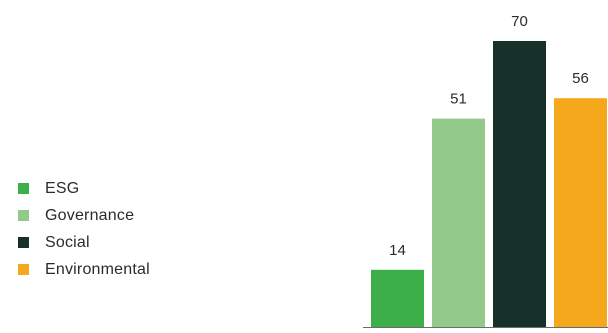 The width and height of the screenshot is (608, 333). Describe the element at coordinates (67, 242) in the screenshot. I see `legend-label-social: Social` at that location.